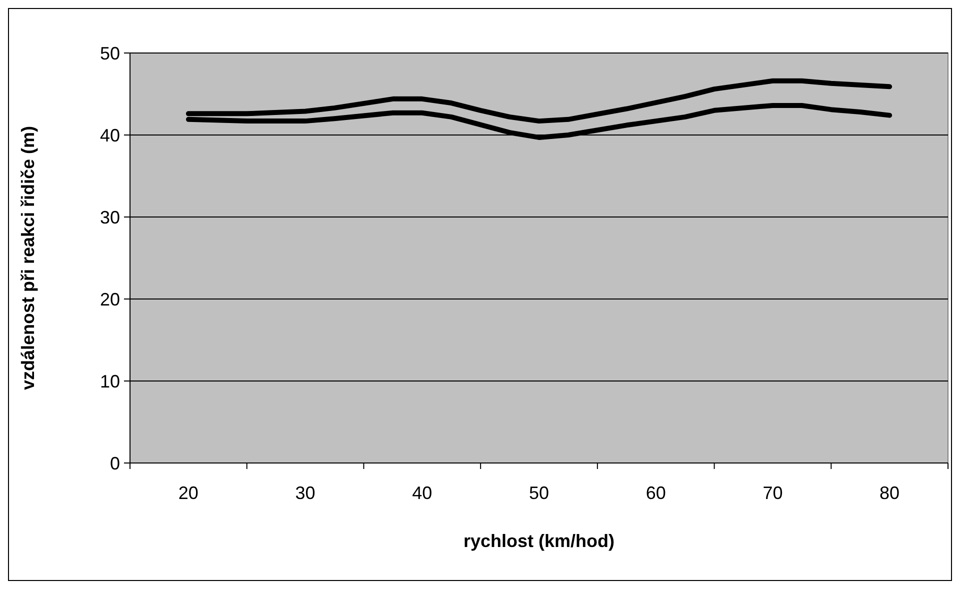 This screenshot has height=589, width=960. I want to click on y-tick-label: 20, so click(110, 299).